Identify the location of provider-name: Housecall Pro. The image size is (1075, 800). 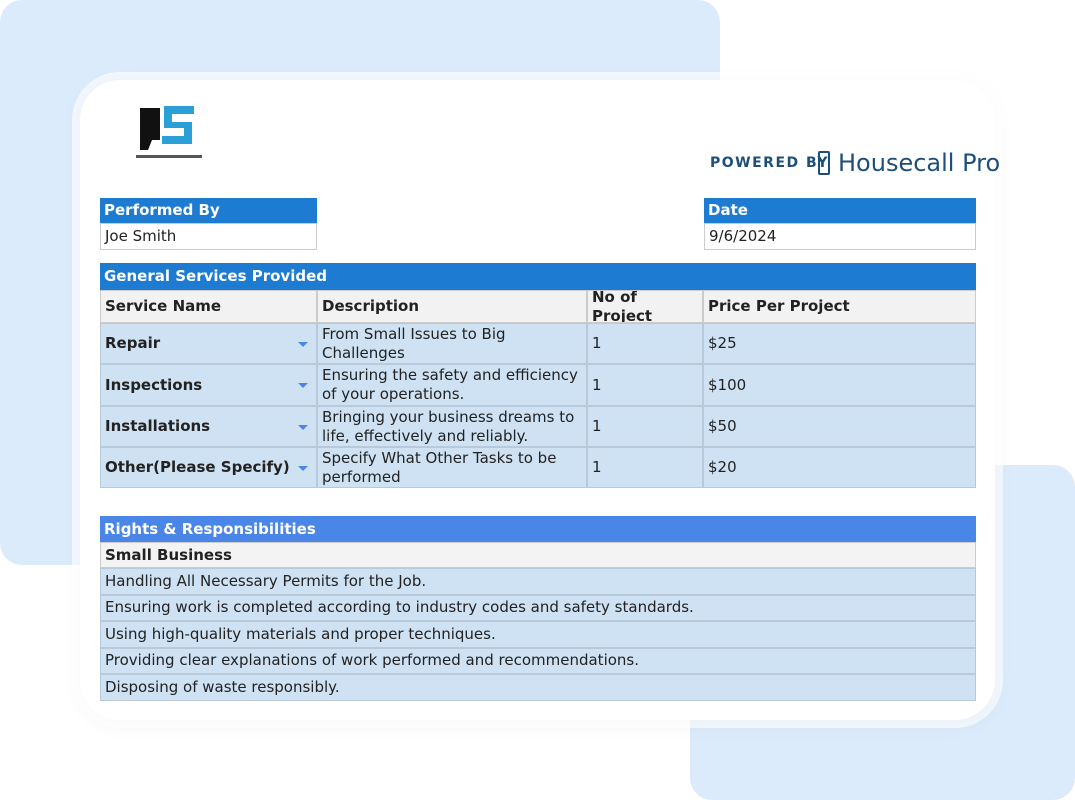
(909, 163).